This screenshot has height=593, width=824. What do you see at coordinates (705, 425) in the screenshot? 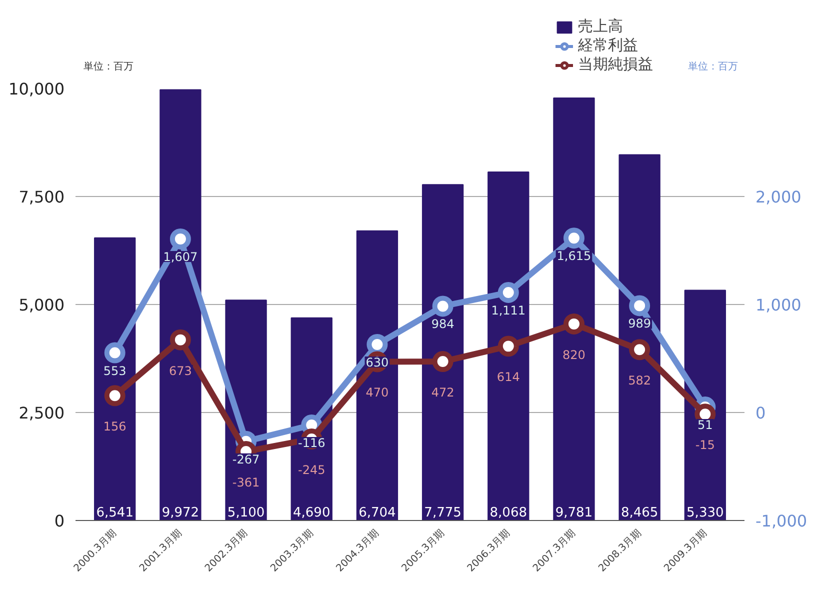
I see `data-label: 51` at bounding box center [705, 425].